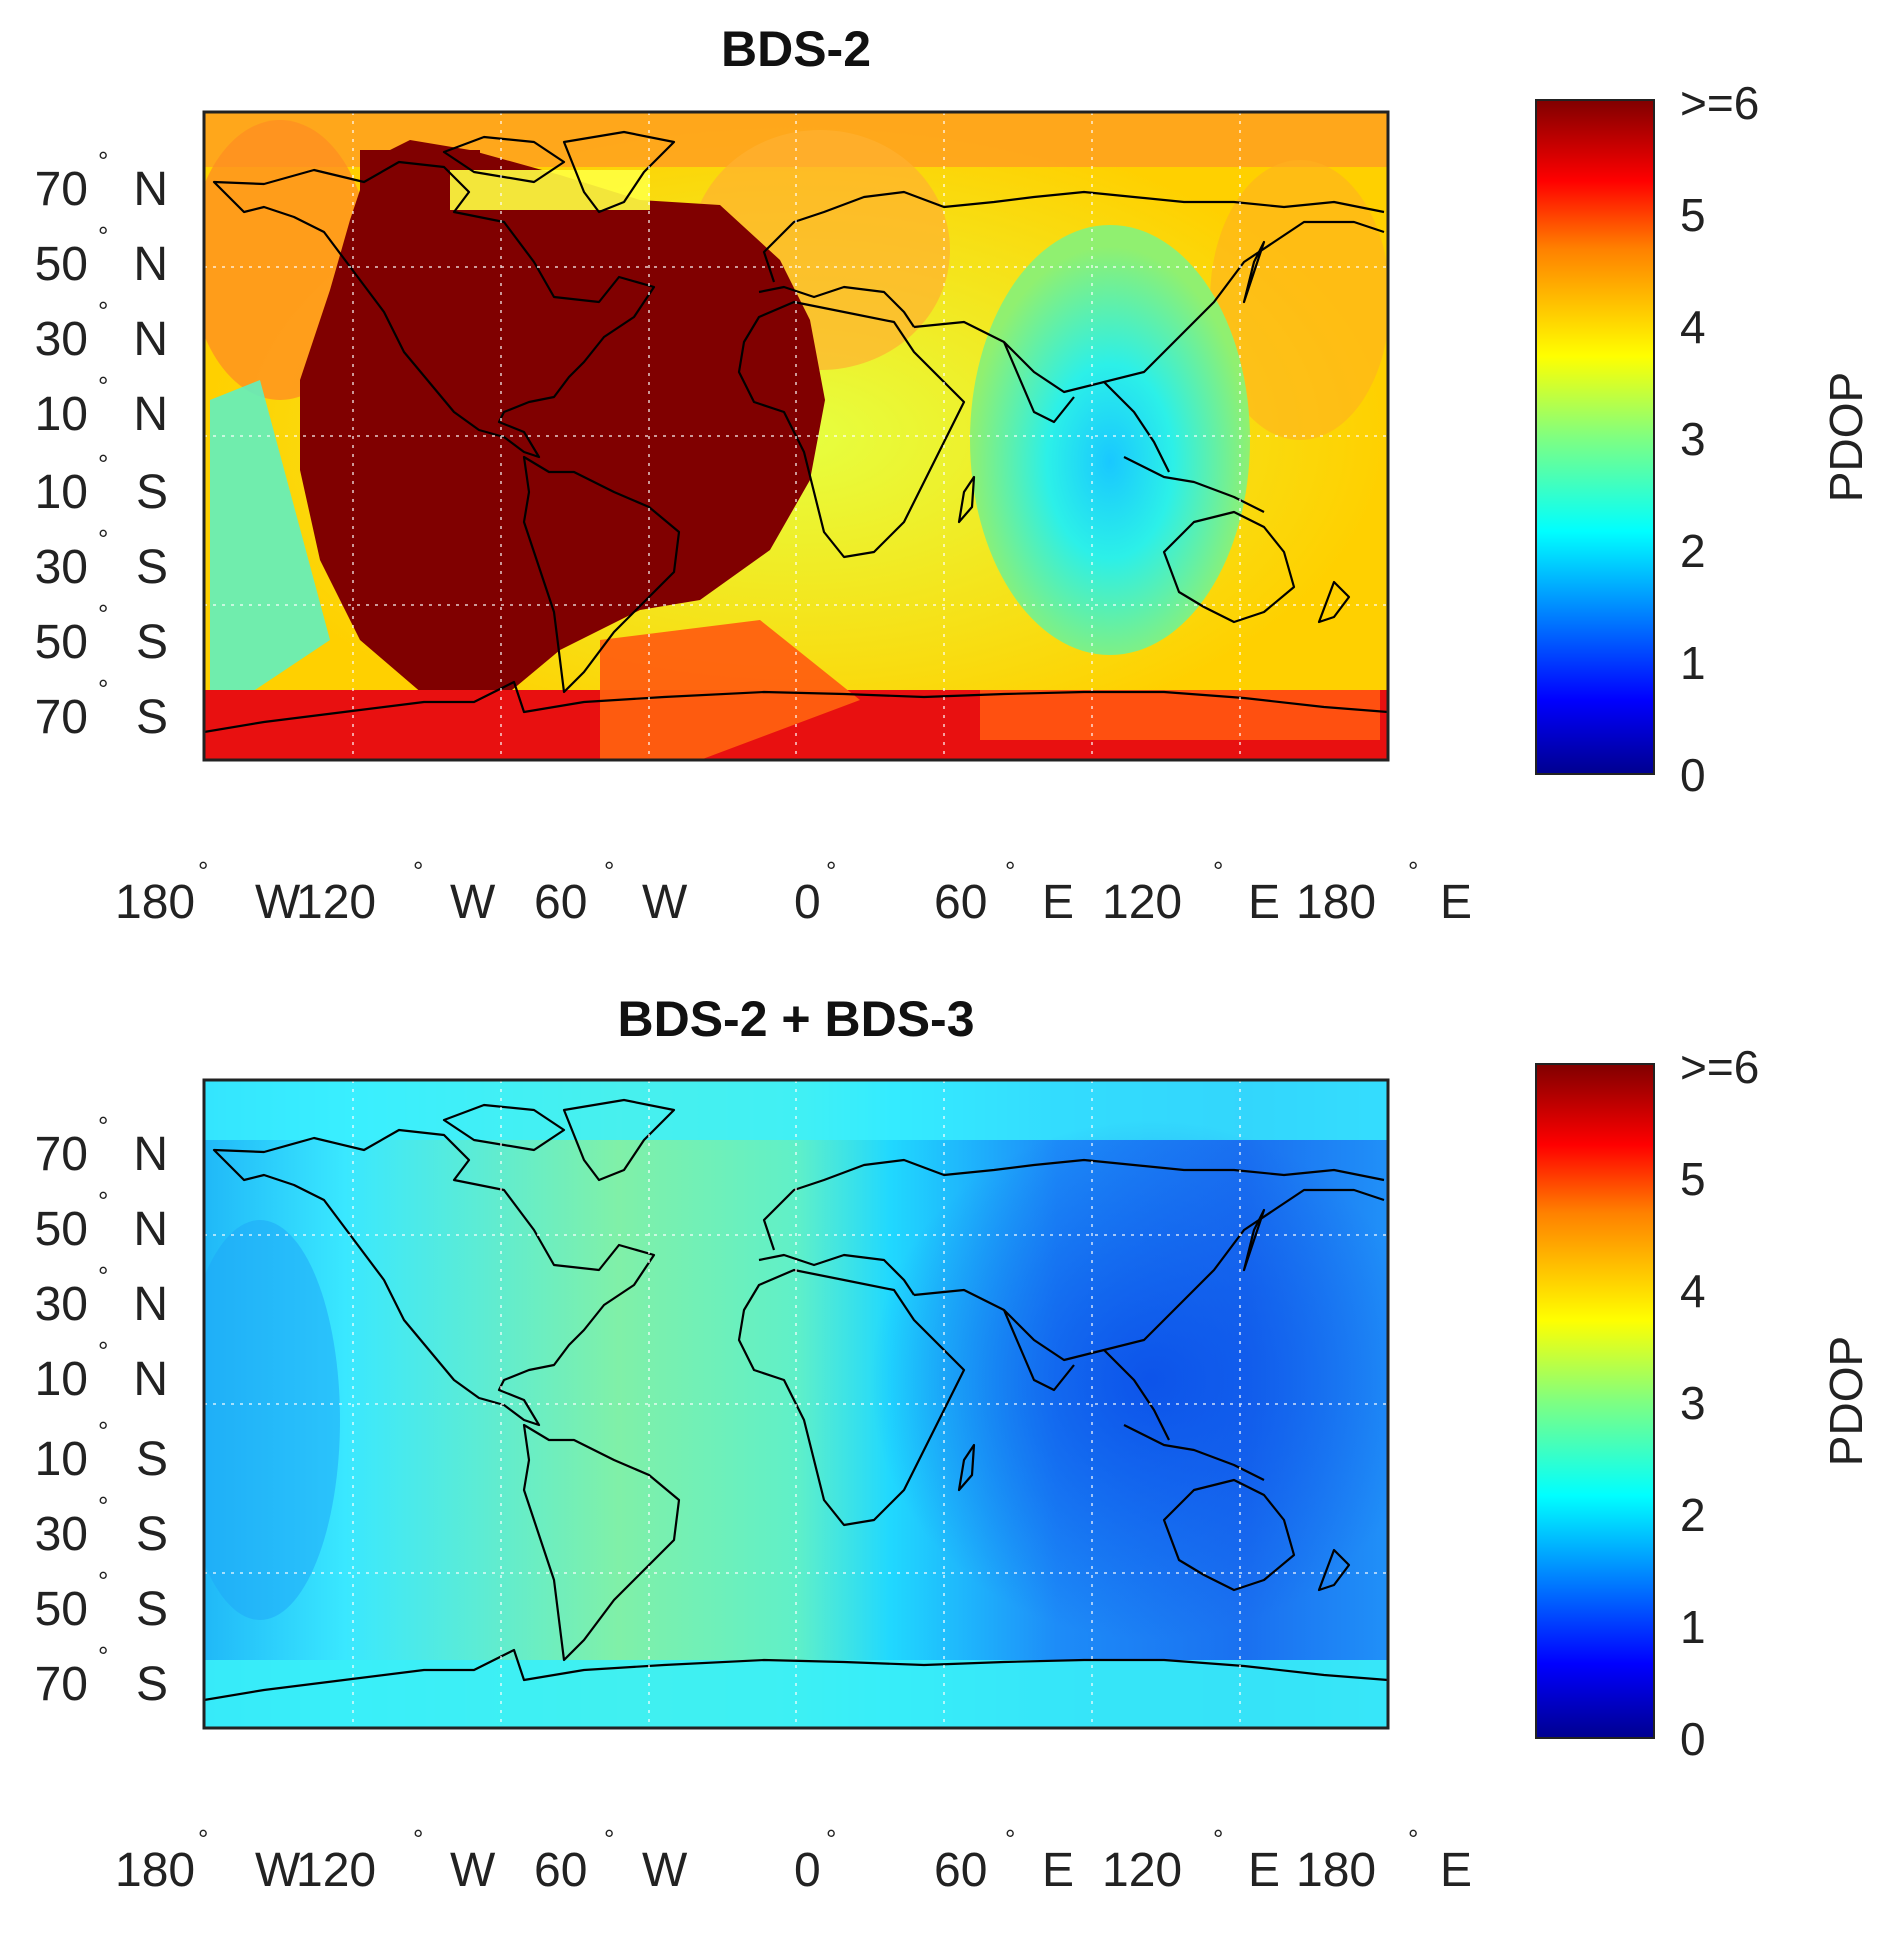 Image resolution: width=1881 pixels, height=1938 pixels. Describe the element at coordinates (101, 406) in the screenshot. I see `lat-tick: 10 ° N` at that location.